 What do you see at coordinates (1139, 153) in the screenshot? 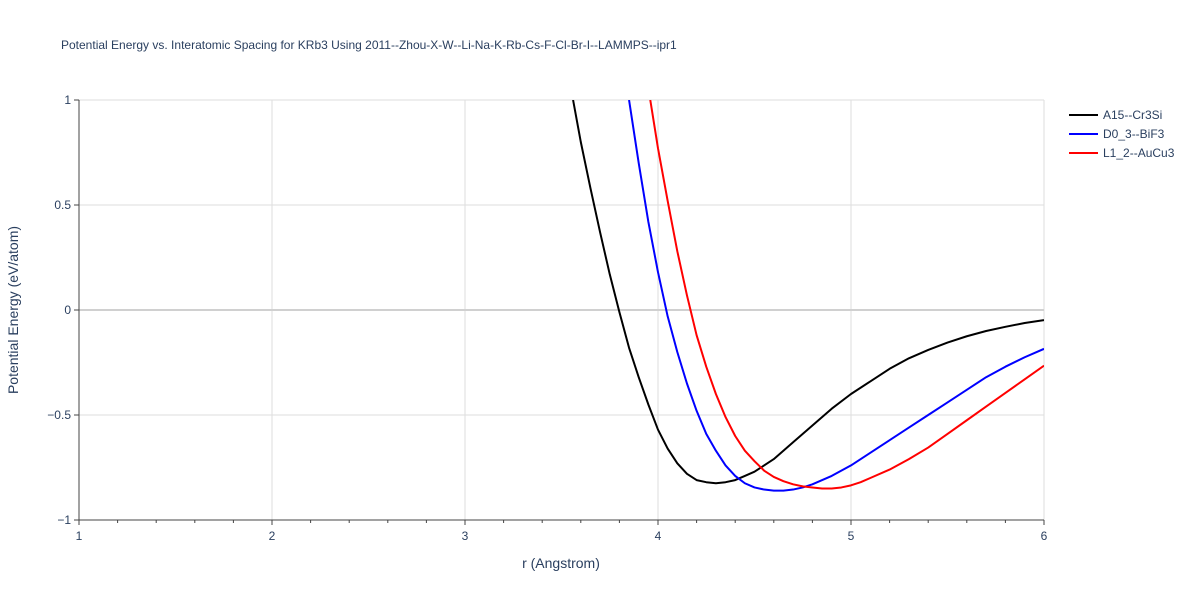
I see `legend-label: L1_2--AuCu3` at bounding box center [1139, 153].